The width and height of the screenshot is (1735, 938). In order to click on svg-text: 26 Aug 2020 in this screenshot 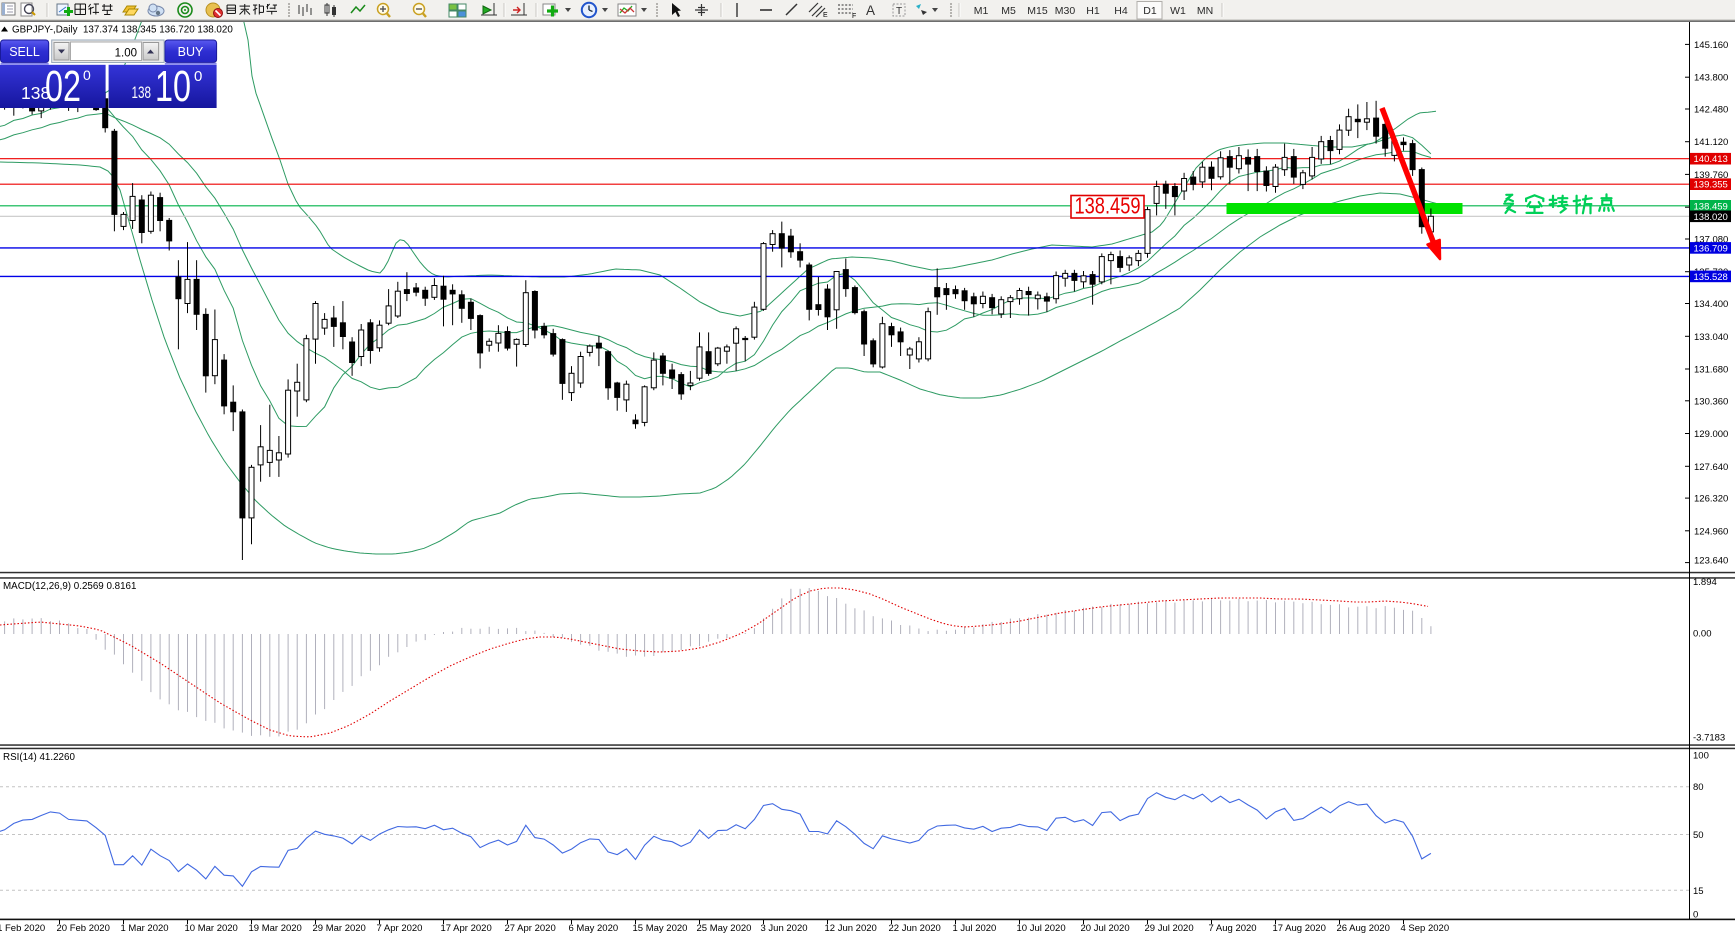, I will do `click(1363, 928)`.